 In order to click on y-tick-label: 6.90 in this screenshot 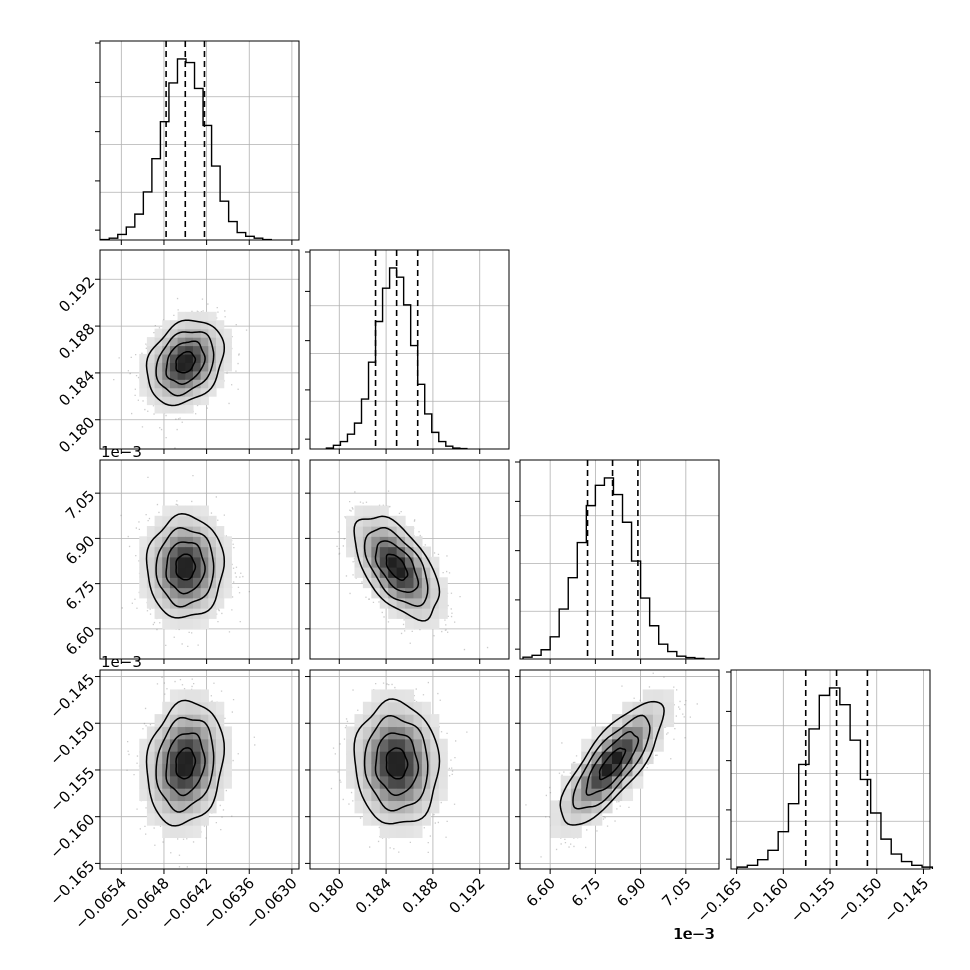, I will do `click(80, 550)`.